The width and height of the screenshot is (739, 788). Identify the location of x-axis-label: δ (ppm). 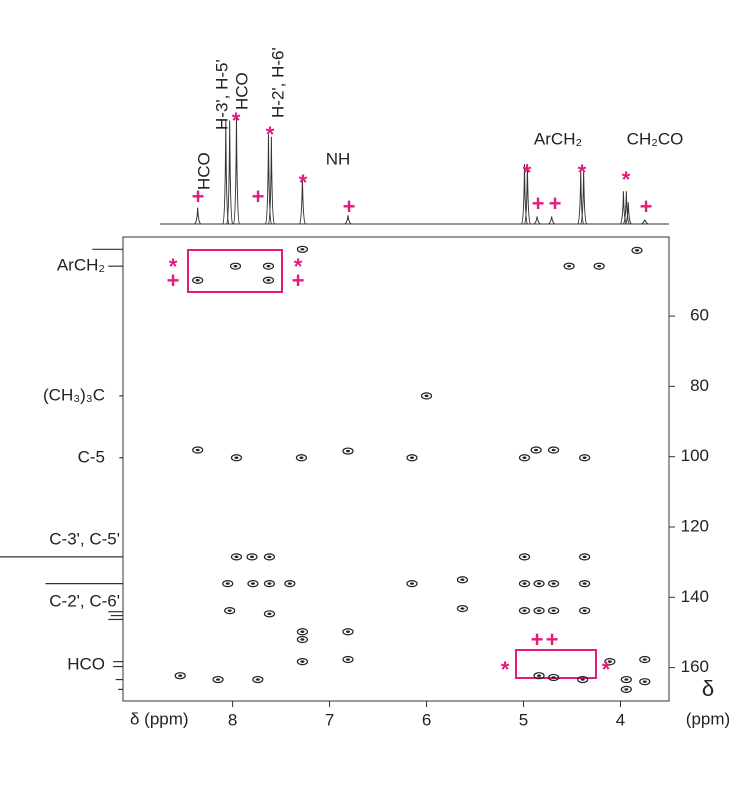
(159, 718).